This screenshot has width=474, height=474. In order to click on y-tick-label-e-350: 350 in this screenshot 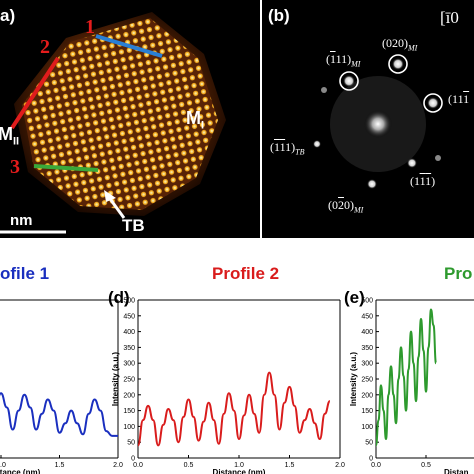, I will do `click(367, 348)`.